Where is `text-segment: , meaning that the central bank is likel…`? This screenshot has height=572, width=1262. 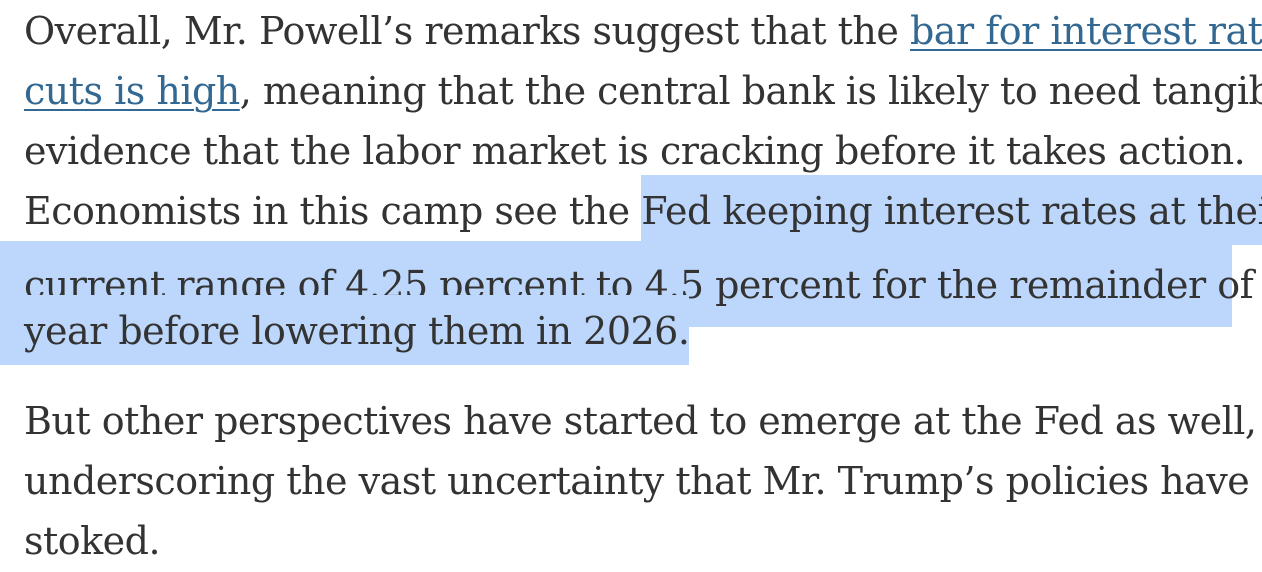 text-segment: , meaning that the central bank is likel… is located at coordinates (750, 91).